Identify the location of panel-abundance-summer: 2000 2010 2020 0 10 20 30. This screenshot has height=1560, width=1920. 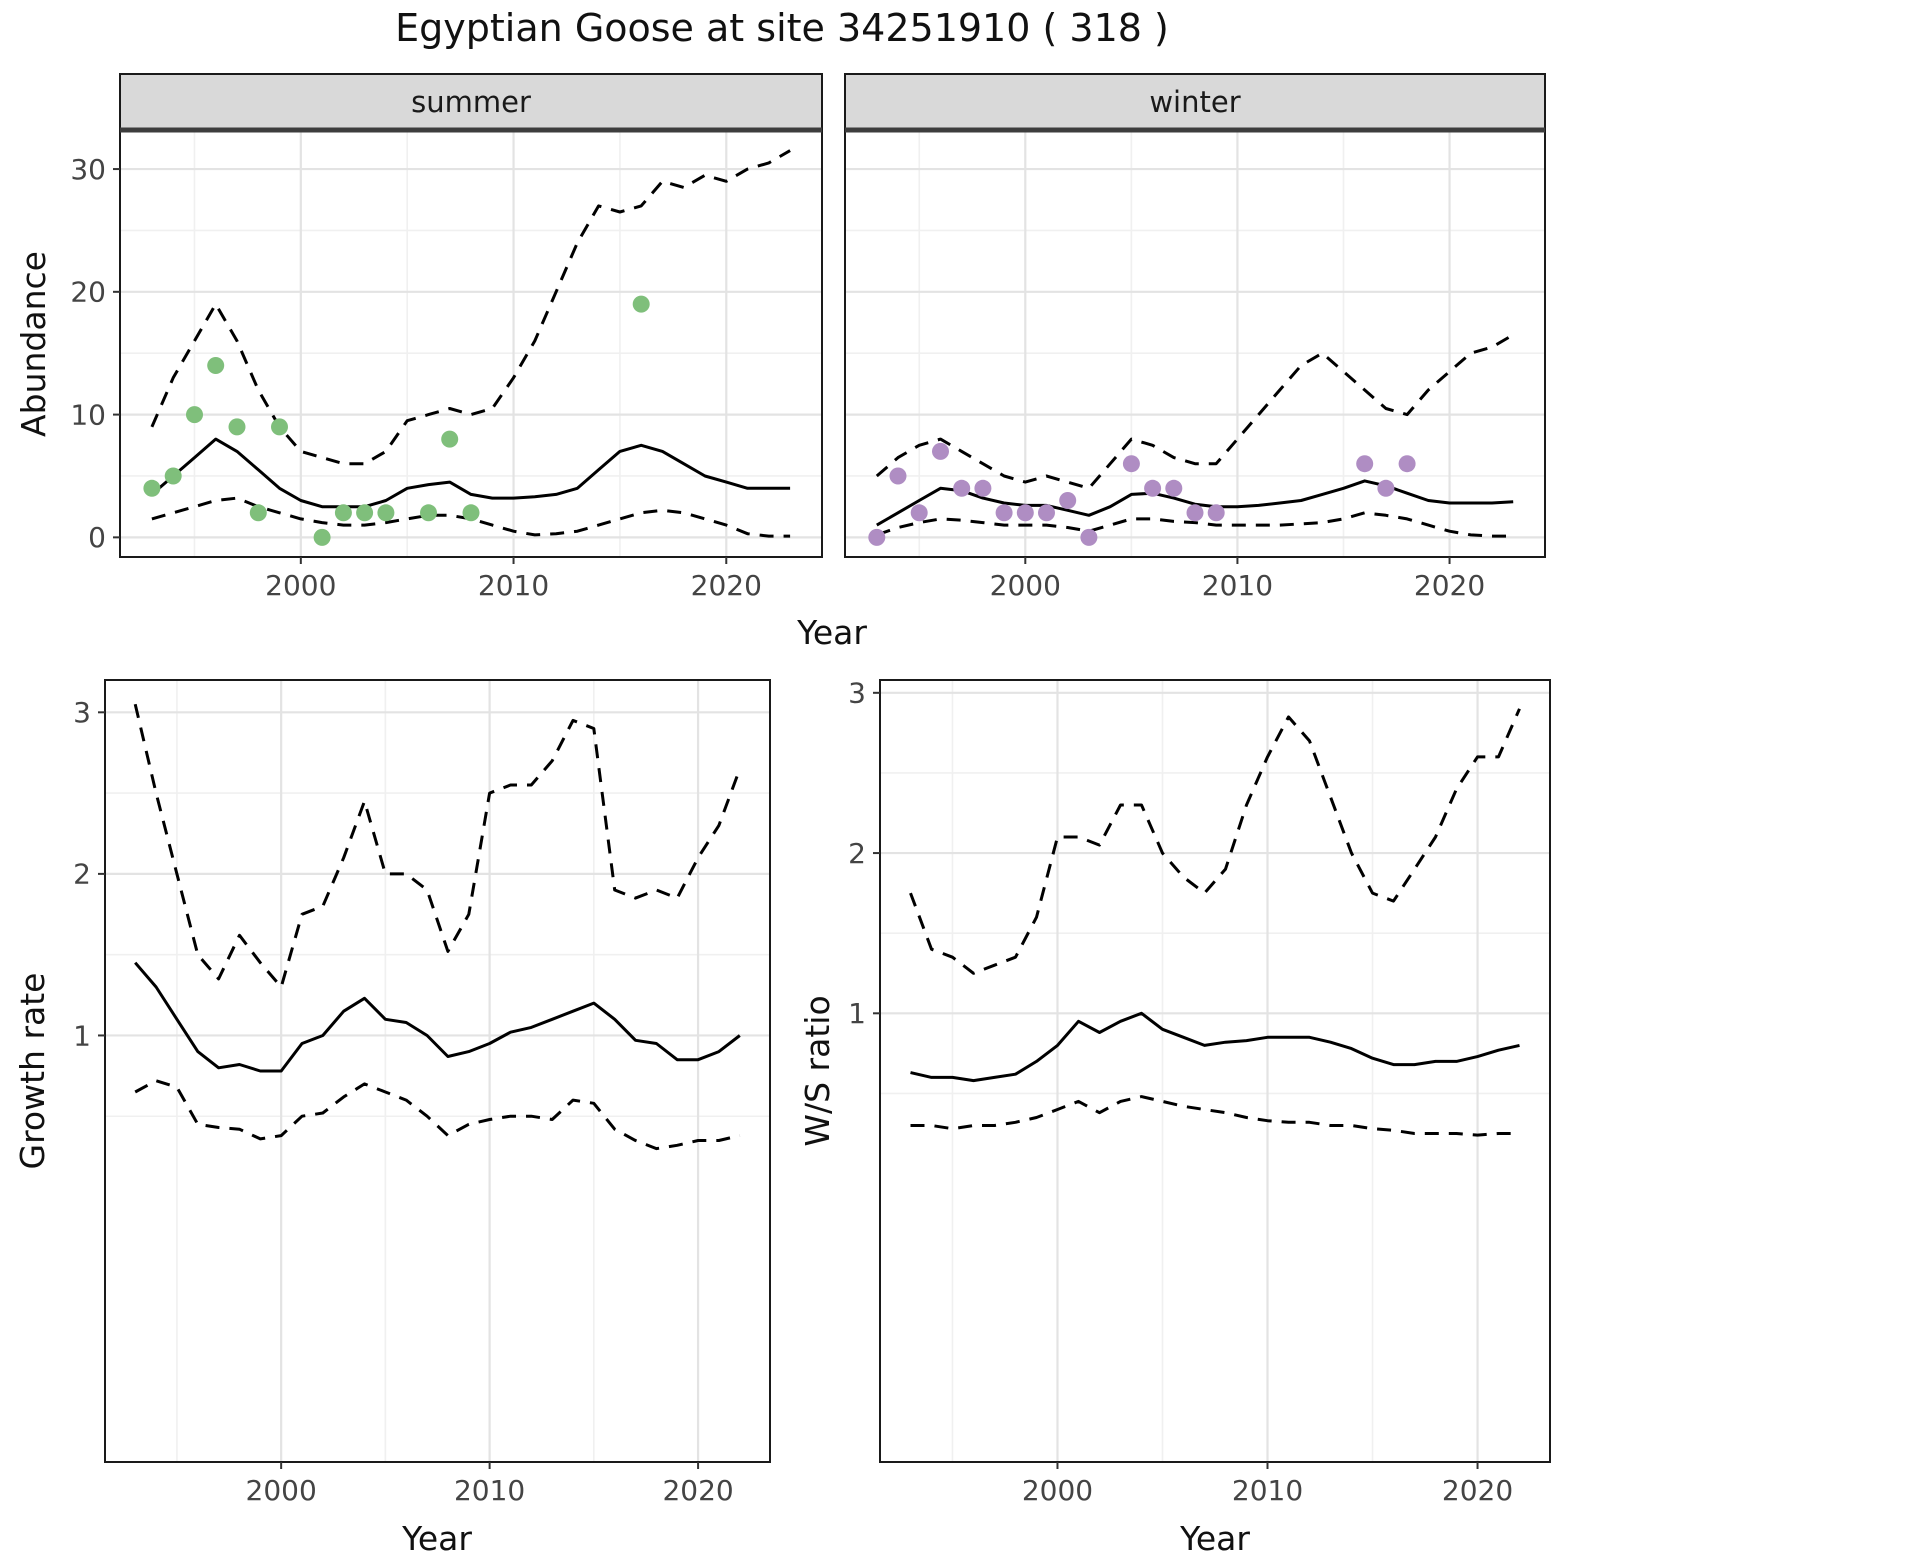
(446, 337).